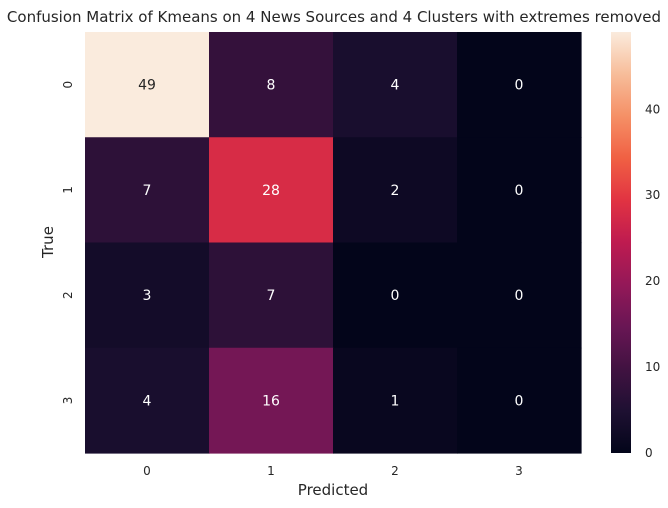 Image resolution: width=668 pixels, height=508 pixels. I want to click on x-tick-label: 1, so click(271, 471).